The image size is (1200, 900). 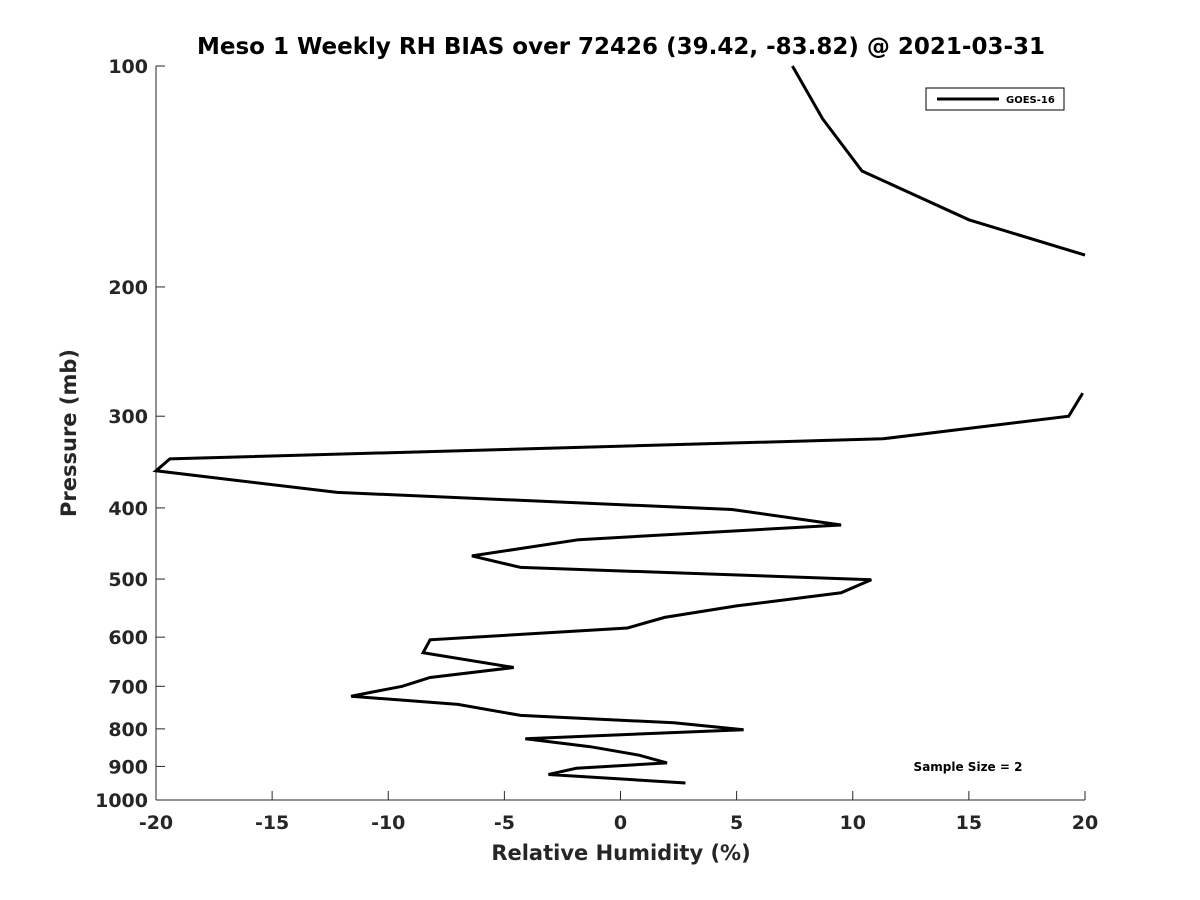 What do you see at coordinates (1085, 823) in the screenshot?
I see `x-tick-label: 20` at bounding box center [1085, 823].